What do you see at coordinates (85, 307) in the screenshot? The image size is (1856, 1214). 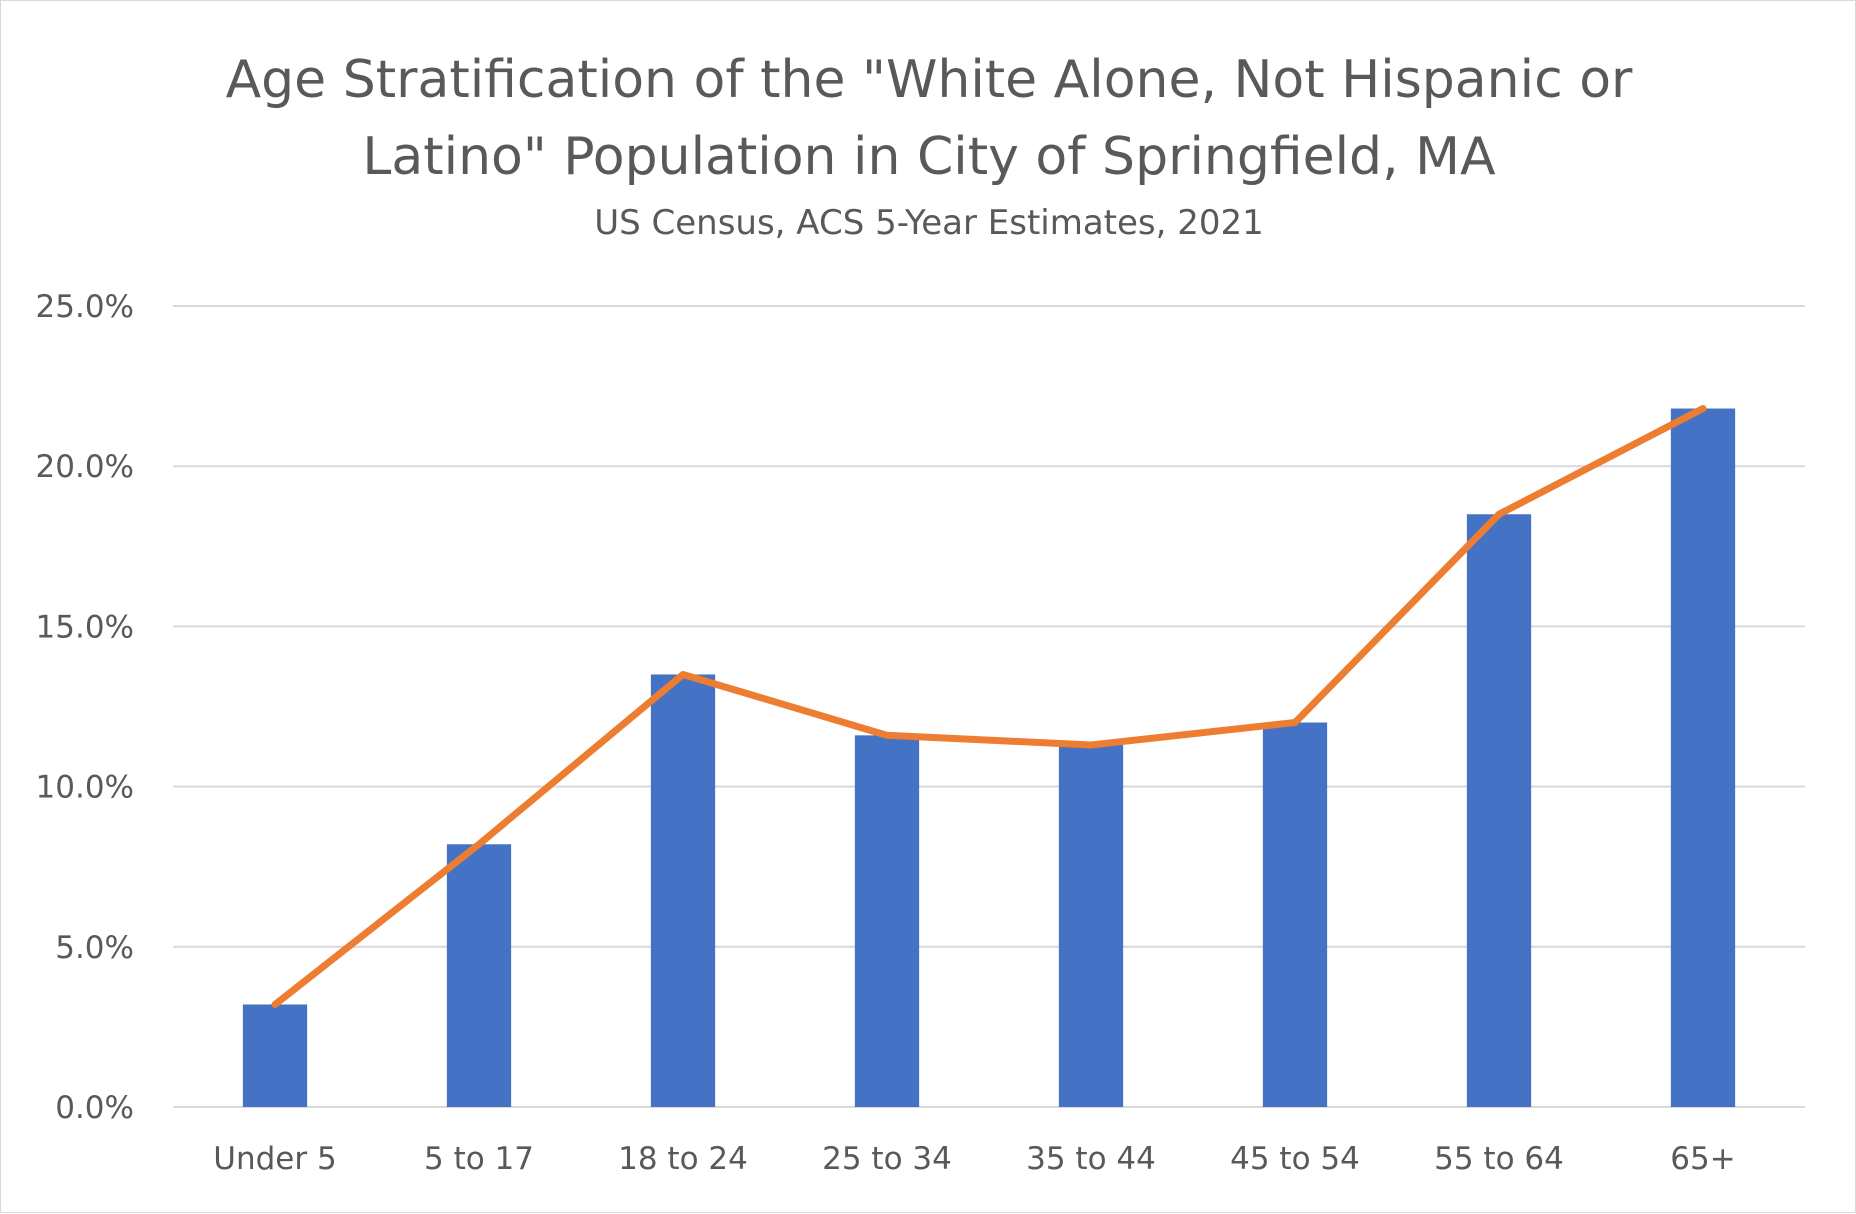 I see `y-tick-label: 25.0%` at bounding box center [85, 307].